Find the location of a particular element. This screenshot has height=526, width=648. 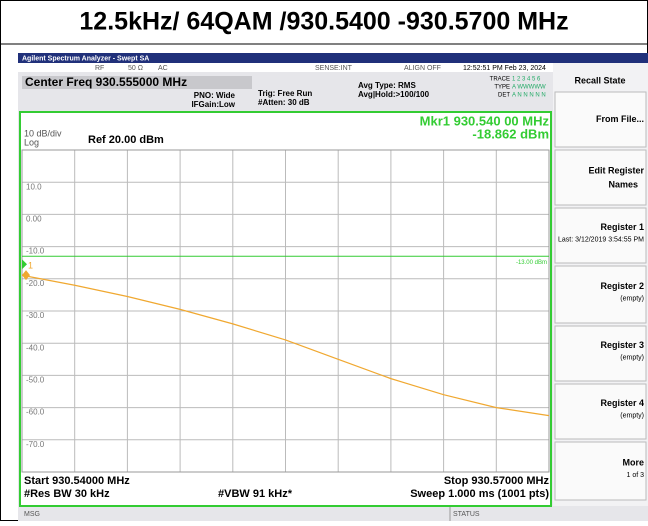

trace-info: DET is located at coordinates (504, 96).